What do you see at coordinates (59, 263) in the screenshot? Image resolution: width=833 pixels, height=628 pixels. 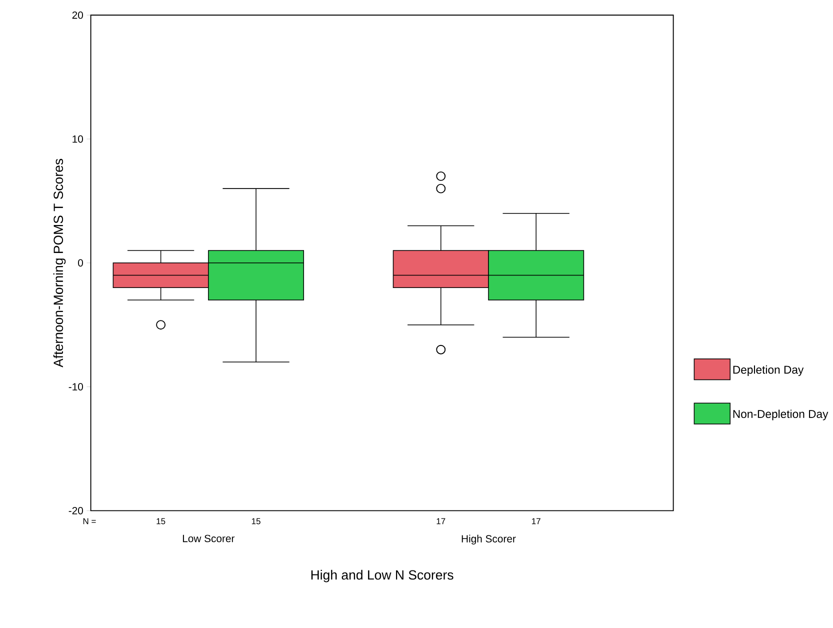 I see `y-axis-title: Afternoon-Morning POMS T Scores` at bounding box center [59, 263].